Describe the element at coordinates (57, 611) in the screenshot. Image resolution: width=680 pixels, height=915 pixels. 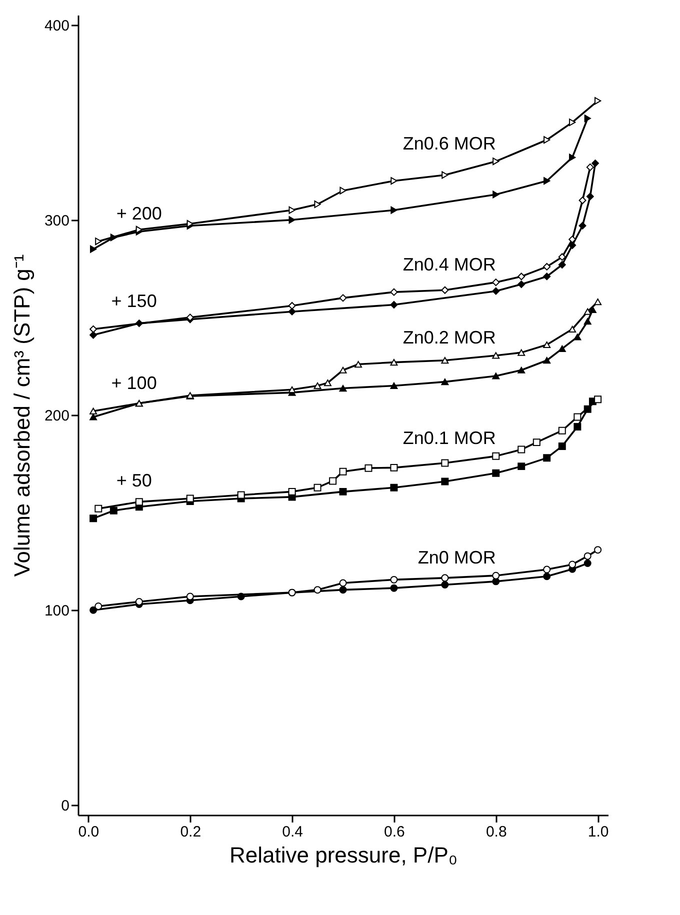
I see `y-tick-label: 100` at that location.